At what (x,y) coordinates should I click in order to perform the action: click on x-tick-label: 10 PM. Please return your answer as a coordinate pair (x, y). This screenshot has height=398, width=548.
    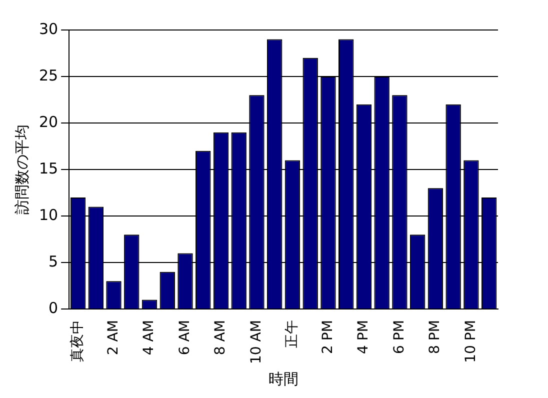
    Looking at the image, I should click on (470, 341).